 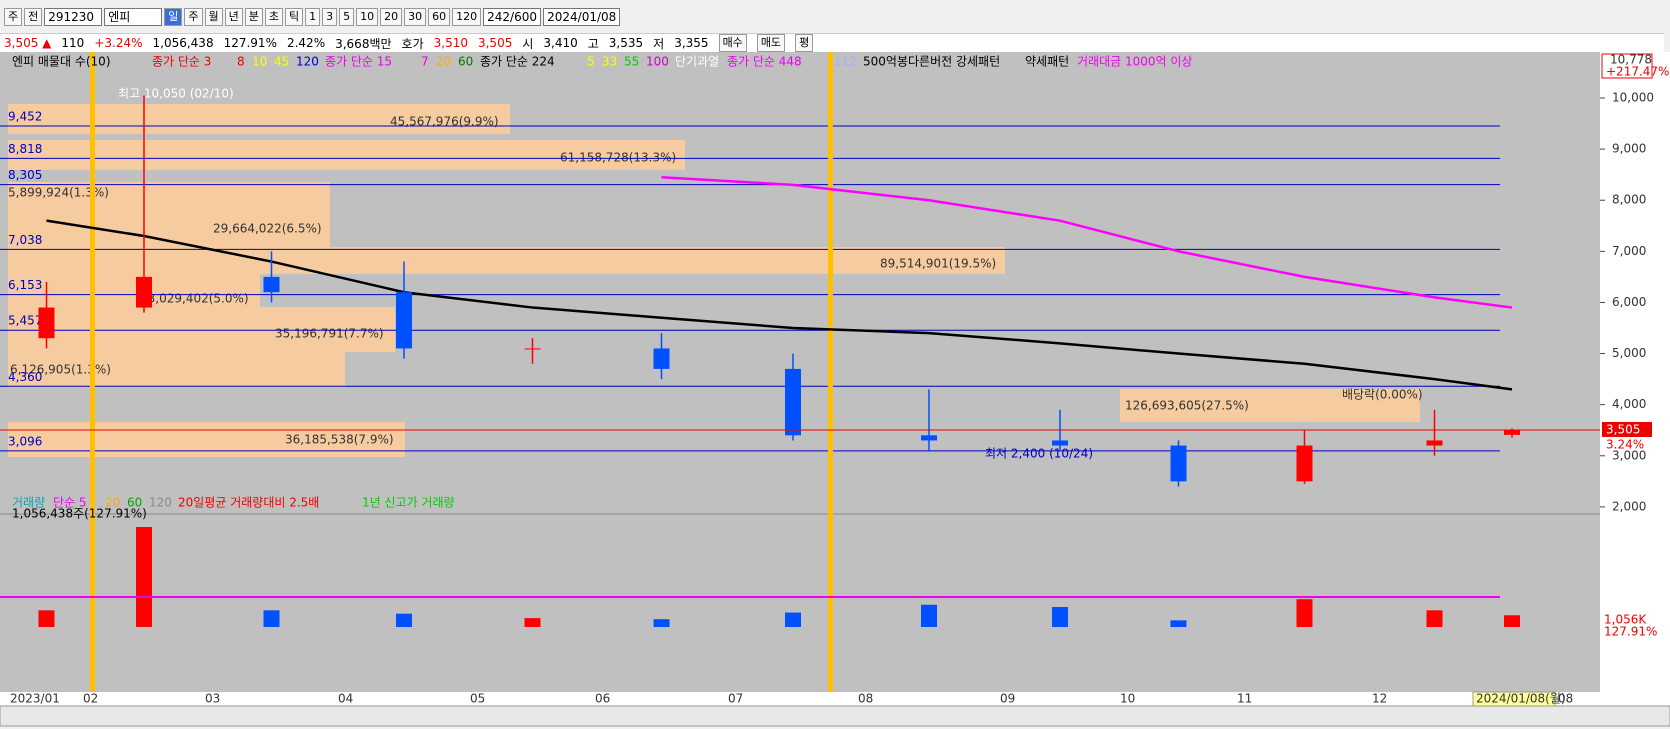 I want to click on volume-profile-label: 23,029,402(5.0%), so click(x=194, y=299).